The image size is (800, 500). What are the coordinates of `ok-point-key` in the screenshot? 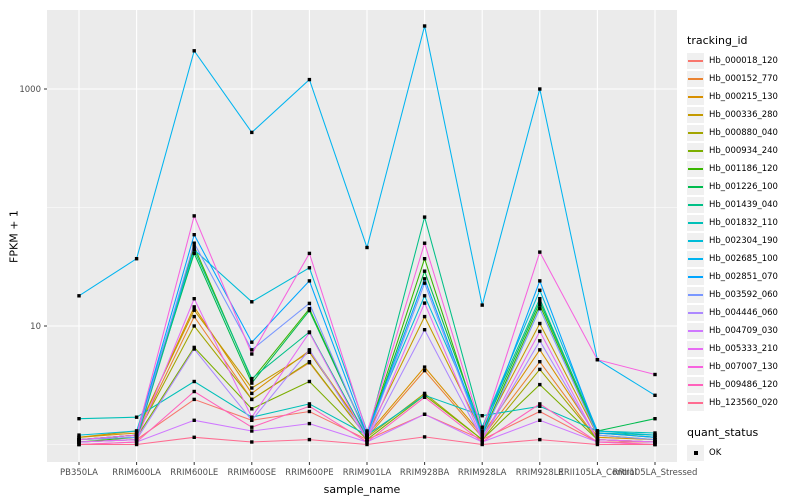 It's located at (695, 453).